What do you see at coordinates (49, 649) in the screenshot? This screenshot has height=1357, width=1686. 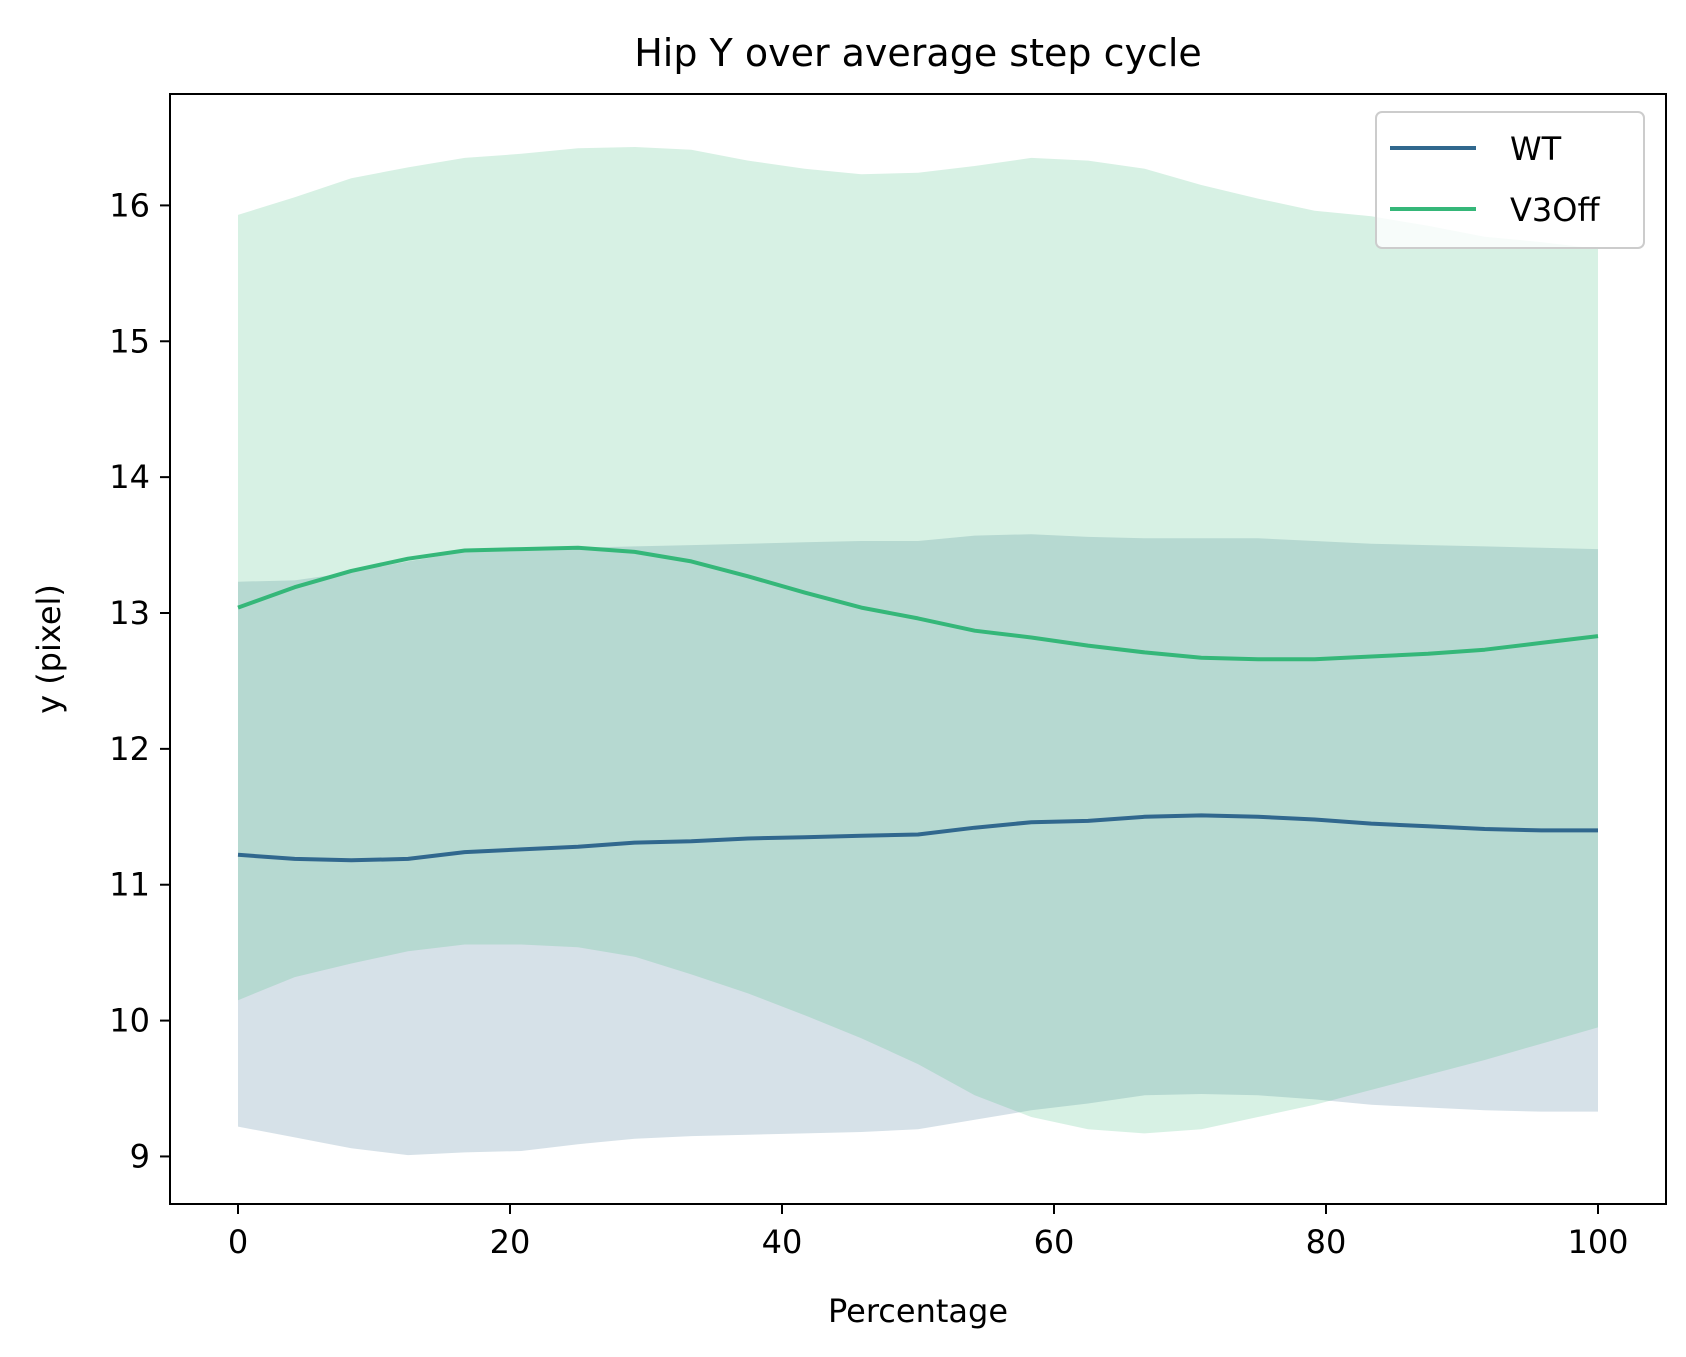 I see `y-axis-label: y (pixel)` at bounding box center [49, 649].